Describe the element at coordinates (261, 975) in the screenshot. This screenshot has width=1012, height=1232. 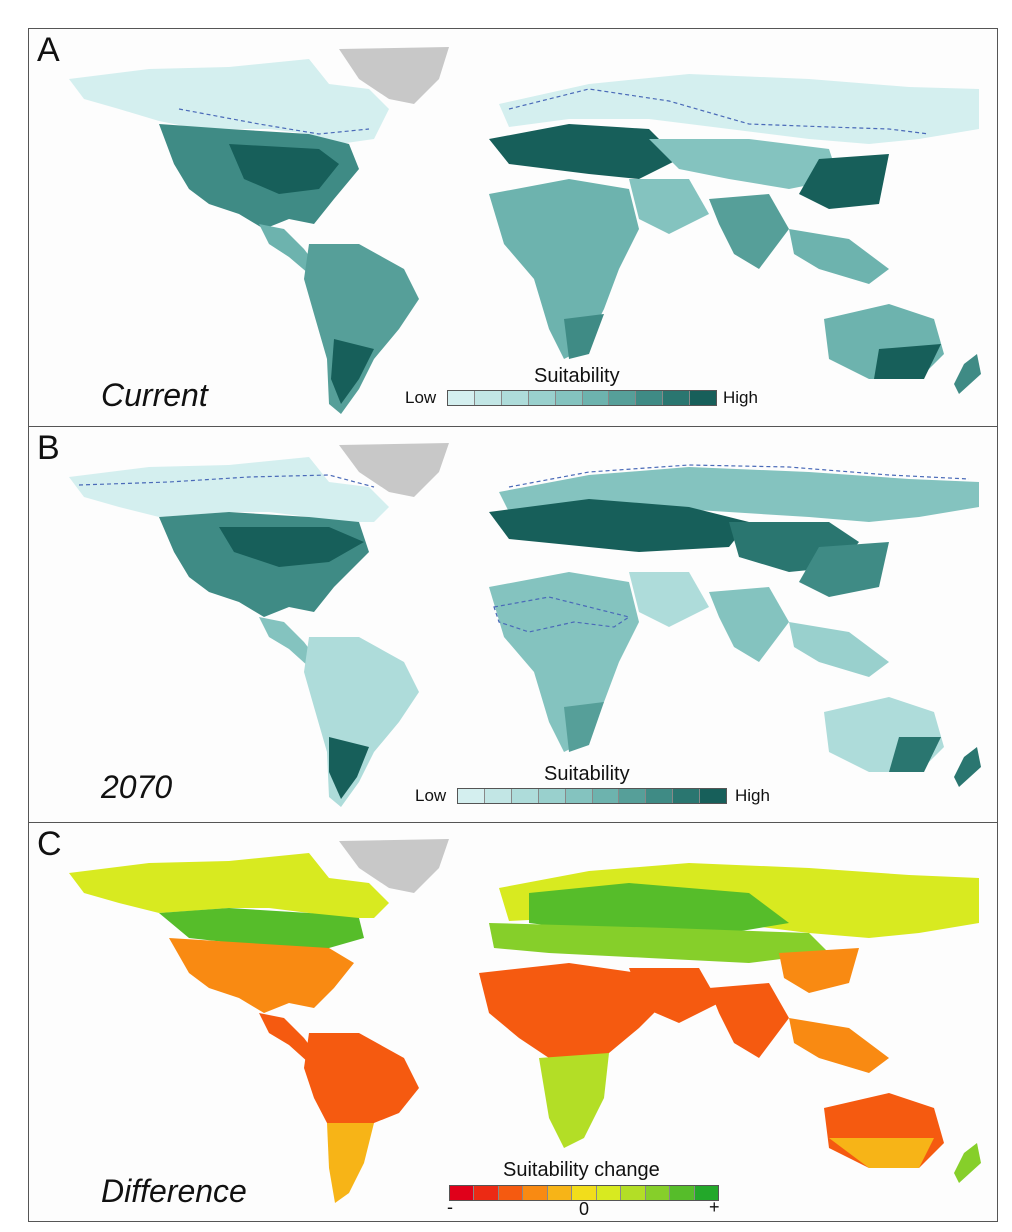
I see `north-america-south` at that location.